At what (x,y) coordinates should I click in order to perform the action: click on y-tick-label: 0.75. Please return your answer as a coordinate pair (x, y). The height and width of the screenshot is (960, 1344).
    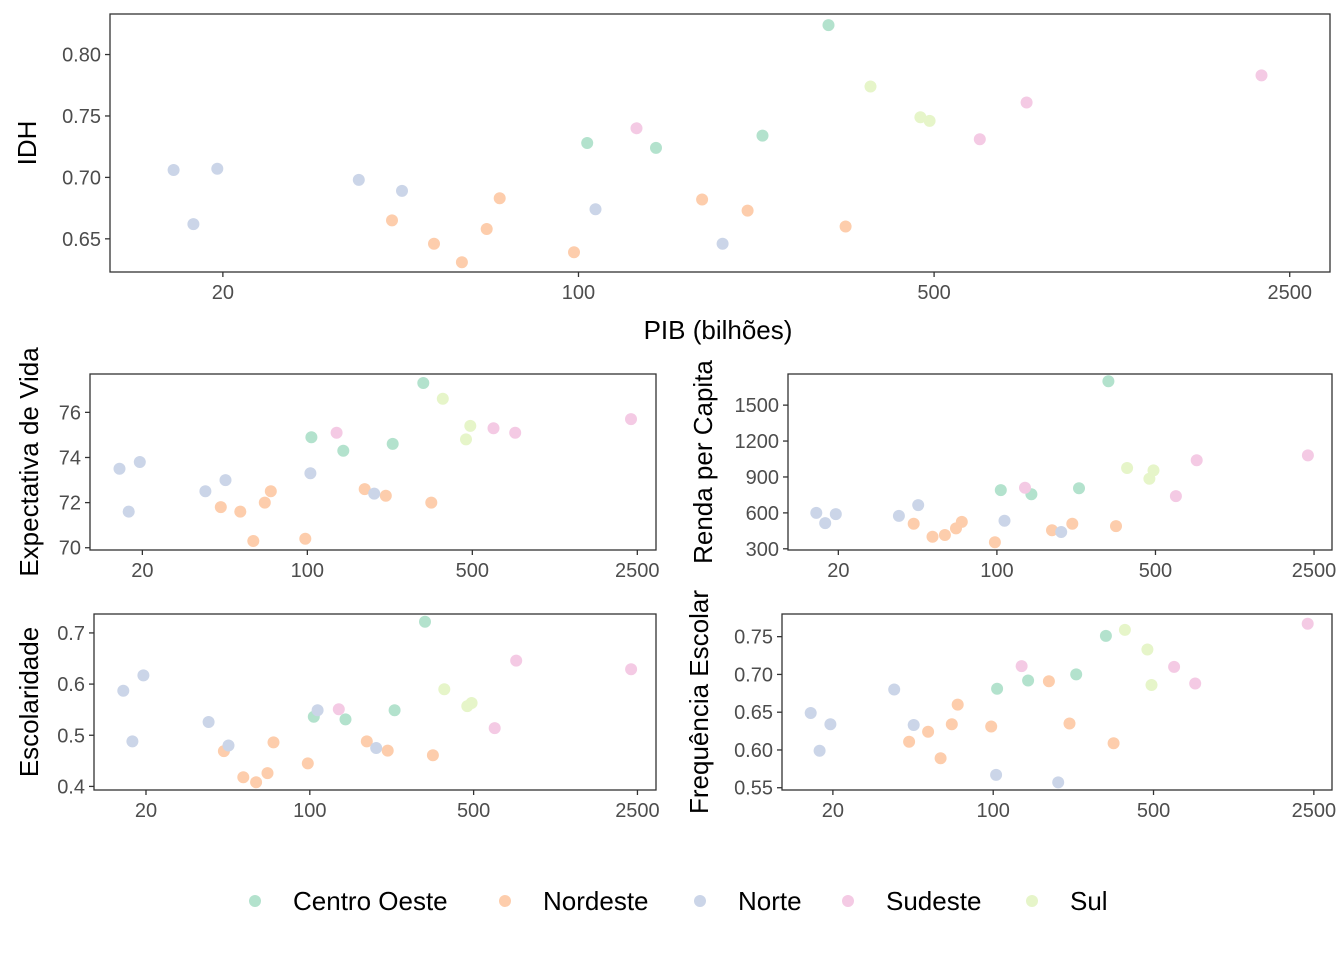
    Looking at the image, I should click on (753, 638).